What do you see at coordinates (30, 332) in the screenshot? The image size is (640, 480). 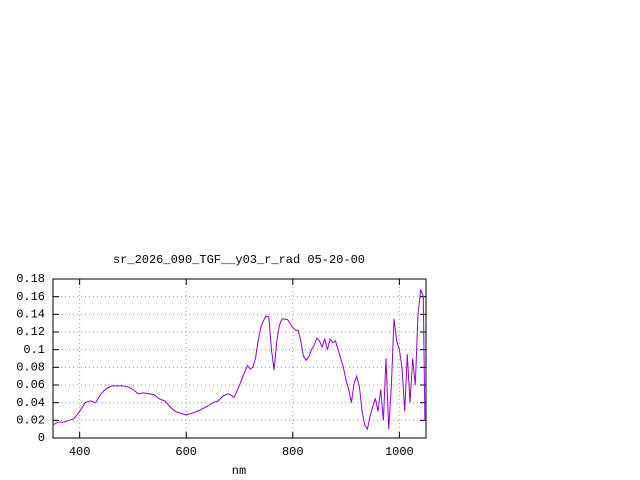 I see `y-tick-label: 0.12` at bounding box center [30, 332].